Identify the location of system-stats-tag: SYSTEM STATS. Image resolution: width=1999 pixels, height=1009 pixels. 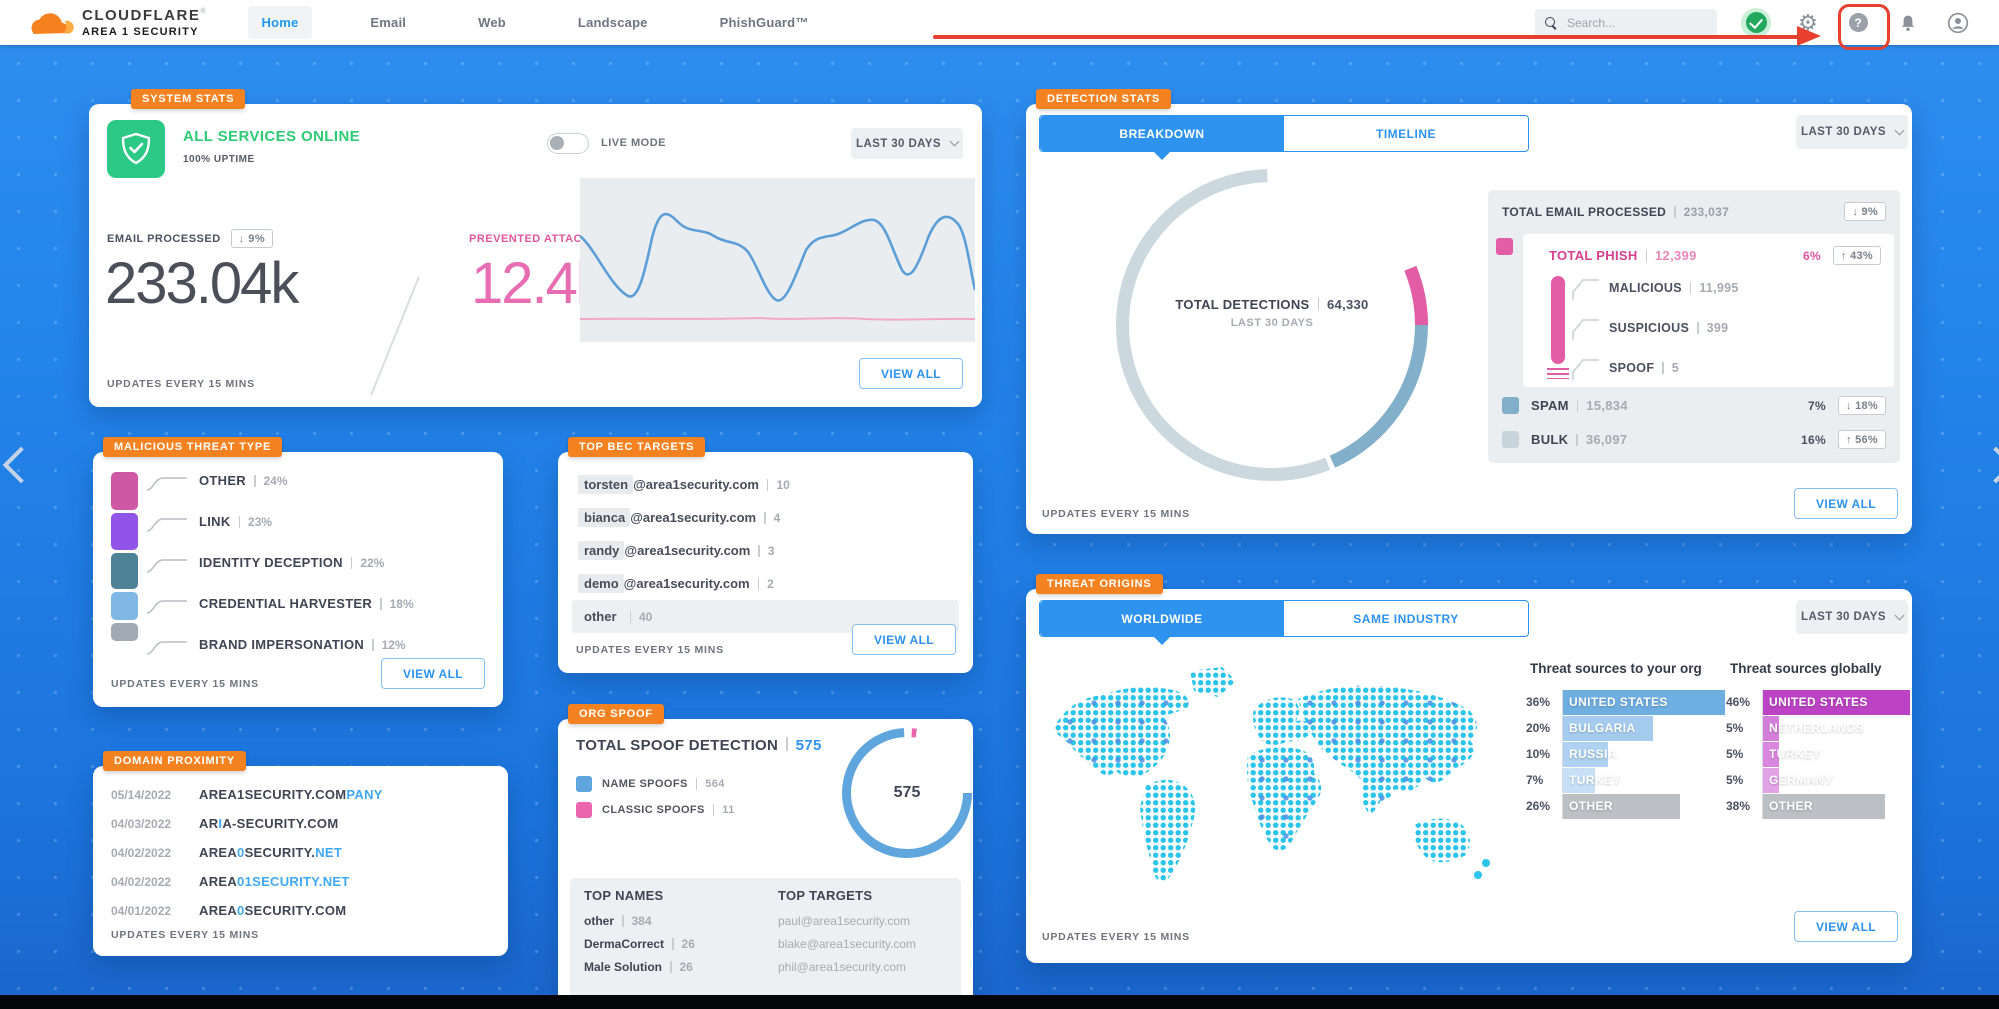
(188, 99).